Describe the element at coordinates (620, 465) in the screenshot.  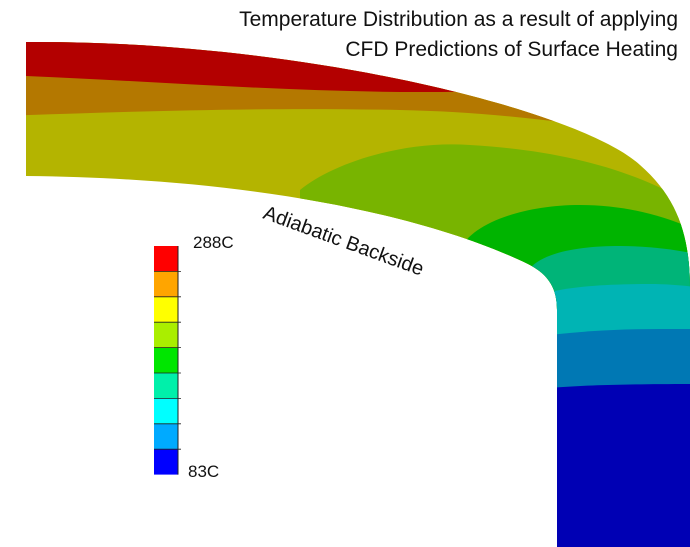
I see `band-blue` at that location.